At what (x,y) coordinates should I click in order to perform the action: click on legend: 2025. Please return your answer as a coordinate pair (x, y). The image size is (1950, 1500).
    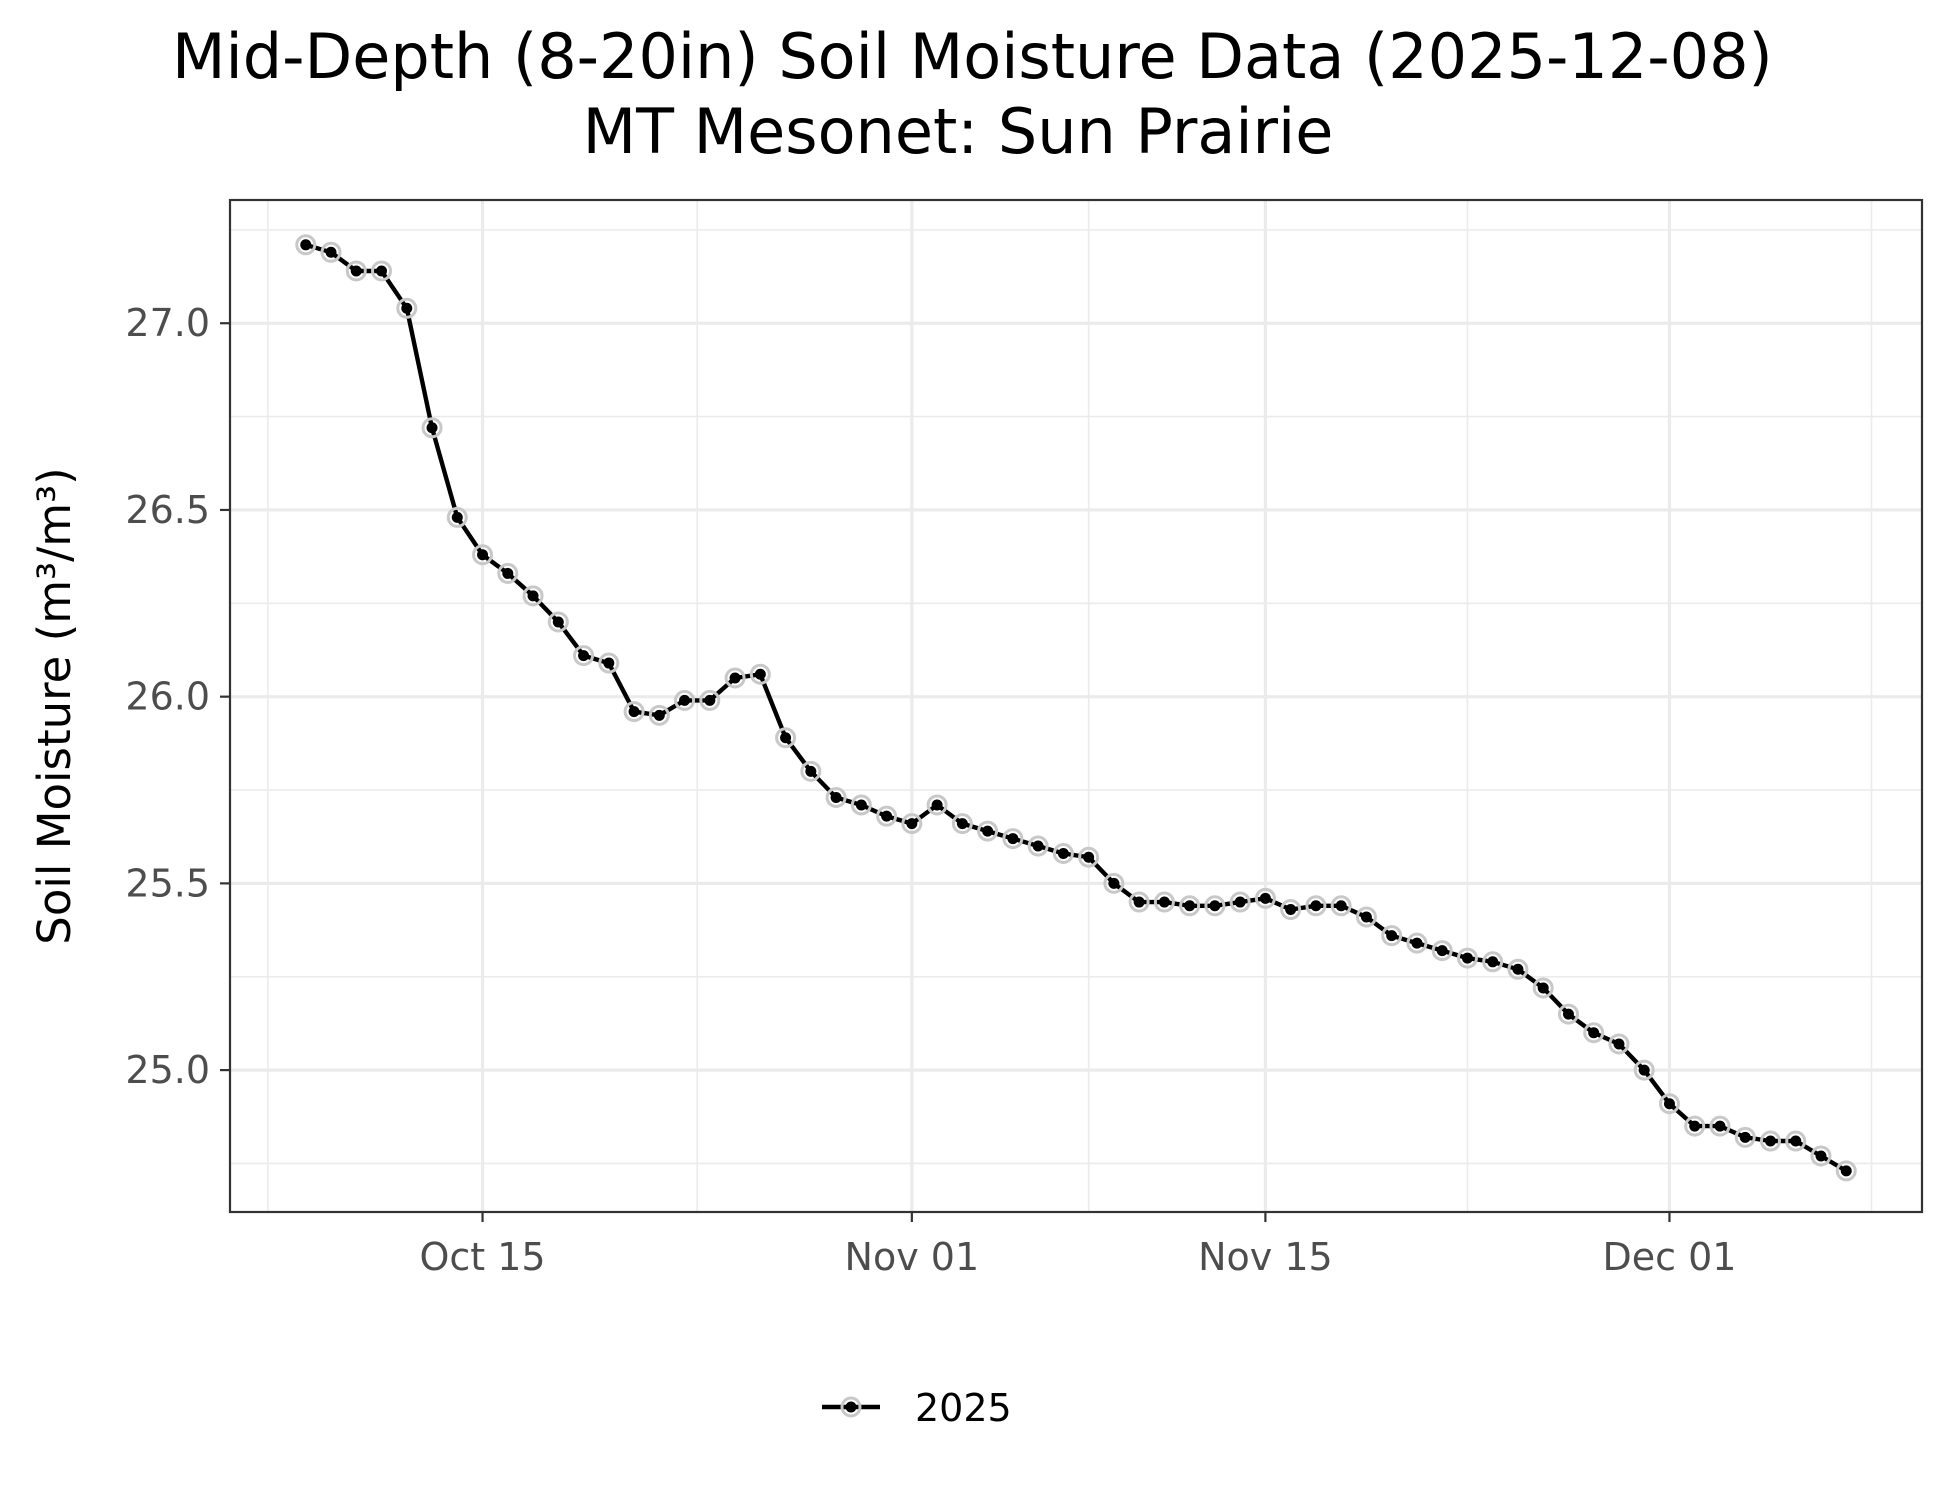
    Looking at the image, I should click on (917, 1408).